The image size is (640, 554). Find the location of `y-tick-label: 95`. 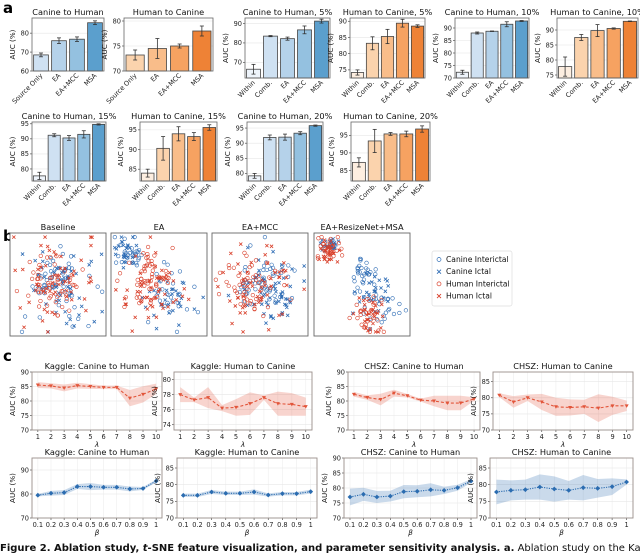

y-tick-label: 95 is located at coordinates (240, 128).